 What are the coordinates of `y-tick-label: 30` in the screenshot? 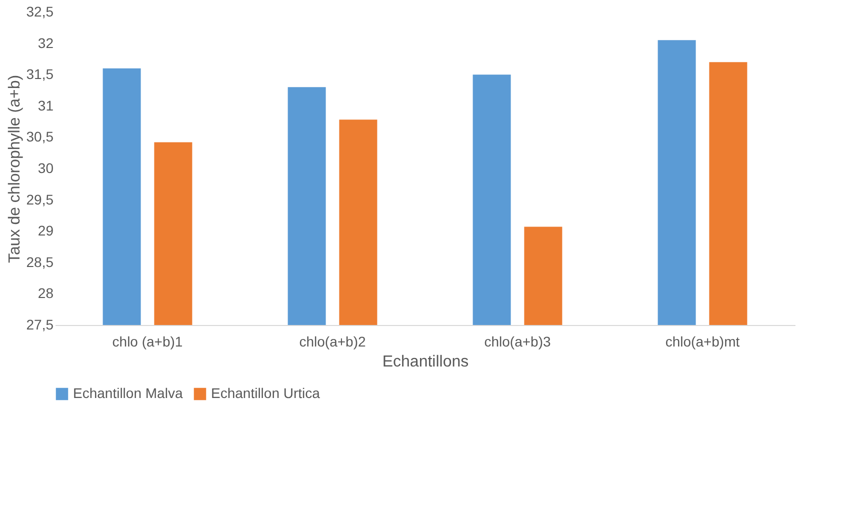 It's located at (46, 168).